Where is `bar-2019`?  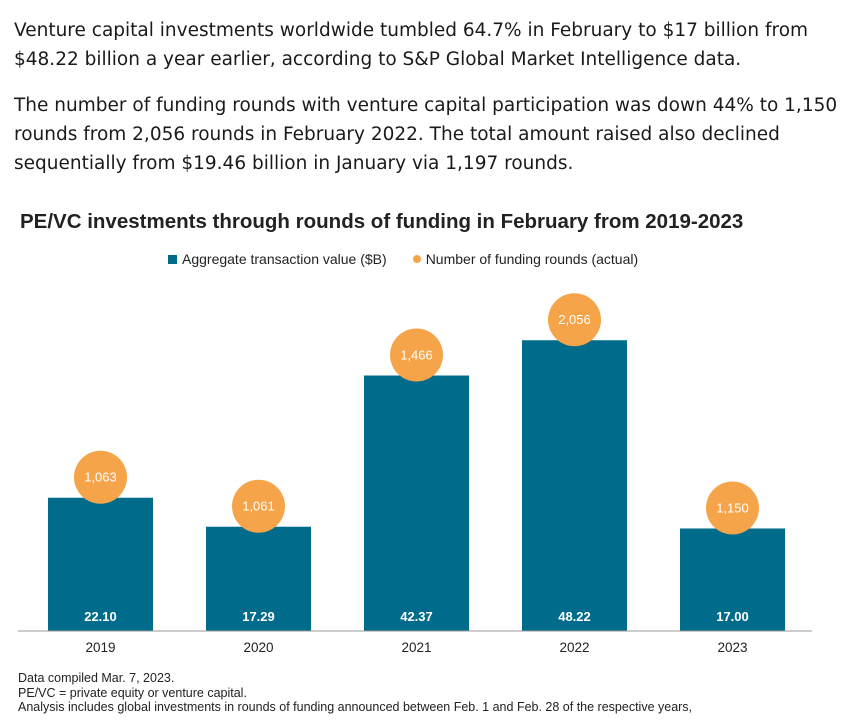 bar-2019 is located at coordinates (100, 564).